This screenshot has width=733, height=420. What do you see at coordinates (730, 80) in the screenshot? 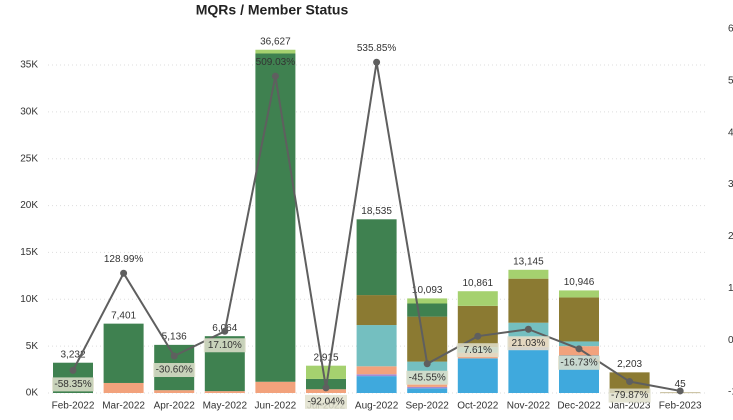
I see `y2-tick-label: 500%` at bounding box center [730, 80].